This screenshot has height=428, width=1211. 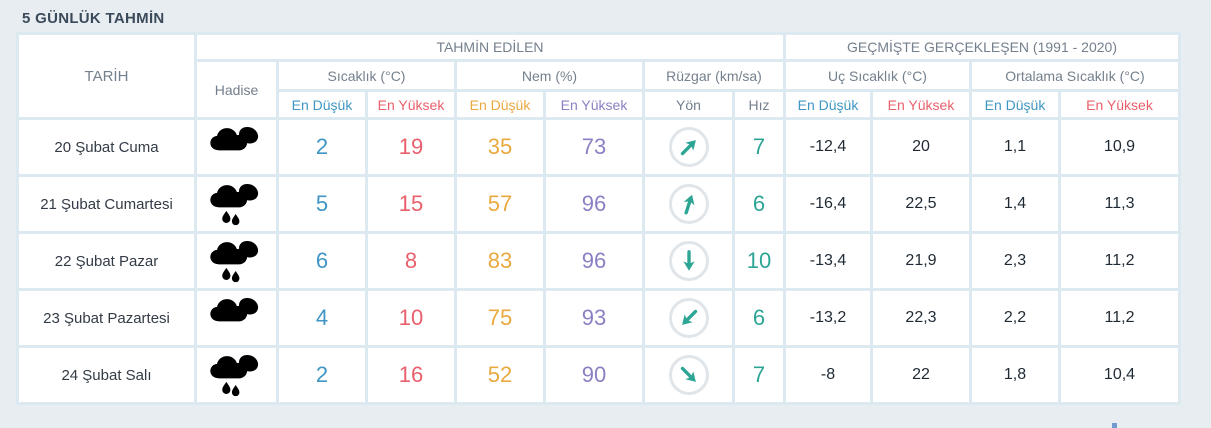 I want to click on forecast-row: 21 Şubat Cumartesi 5 15 57 96 6 -16,4, so click(x=598, y=204).